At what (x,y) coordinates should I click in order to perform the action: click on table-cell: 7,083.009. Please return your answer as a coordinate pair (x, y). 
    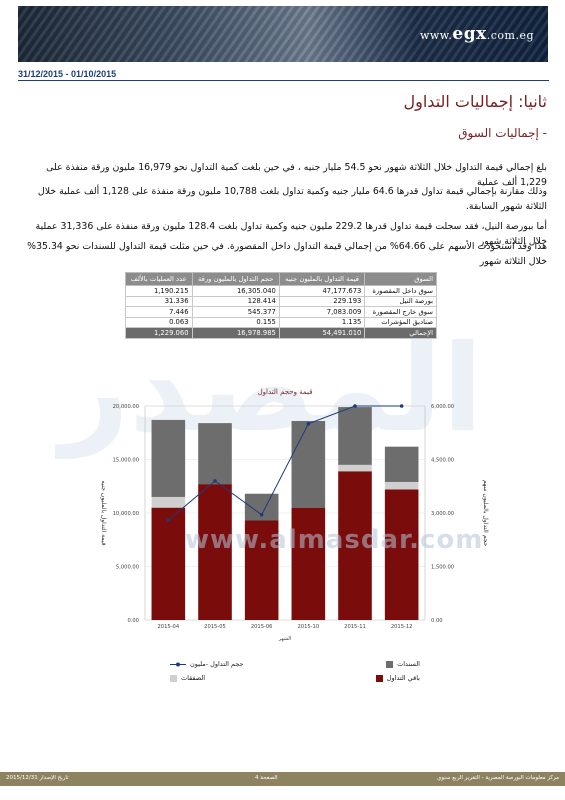
    Looking at the image, I should click on (322, 312).